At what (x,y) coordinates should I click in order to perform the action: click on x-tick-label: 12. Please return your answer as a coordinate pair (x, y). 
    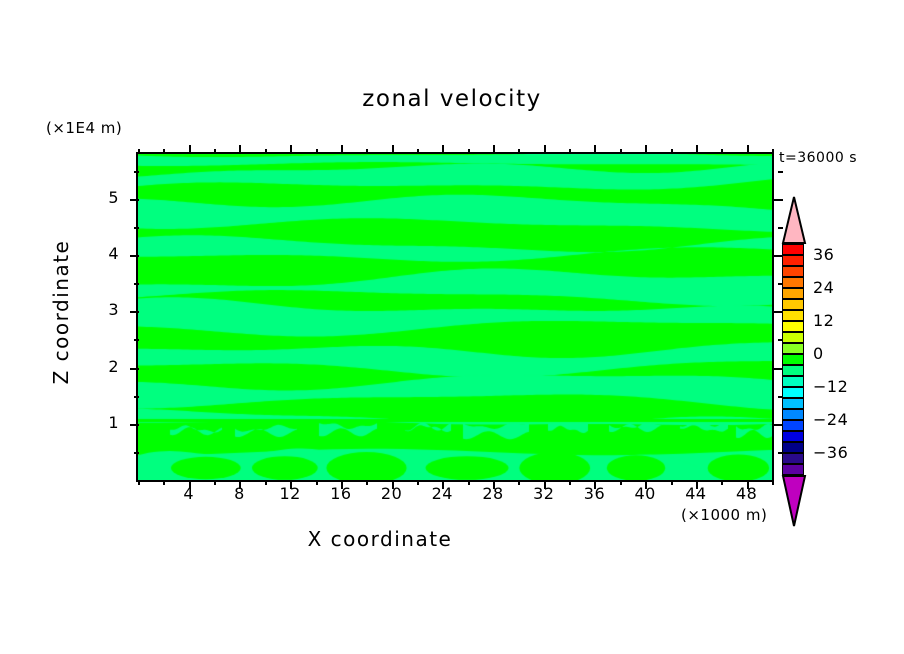
    Looking at the image, I should click on (290, 493).